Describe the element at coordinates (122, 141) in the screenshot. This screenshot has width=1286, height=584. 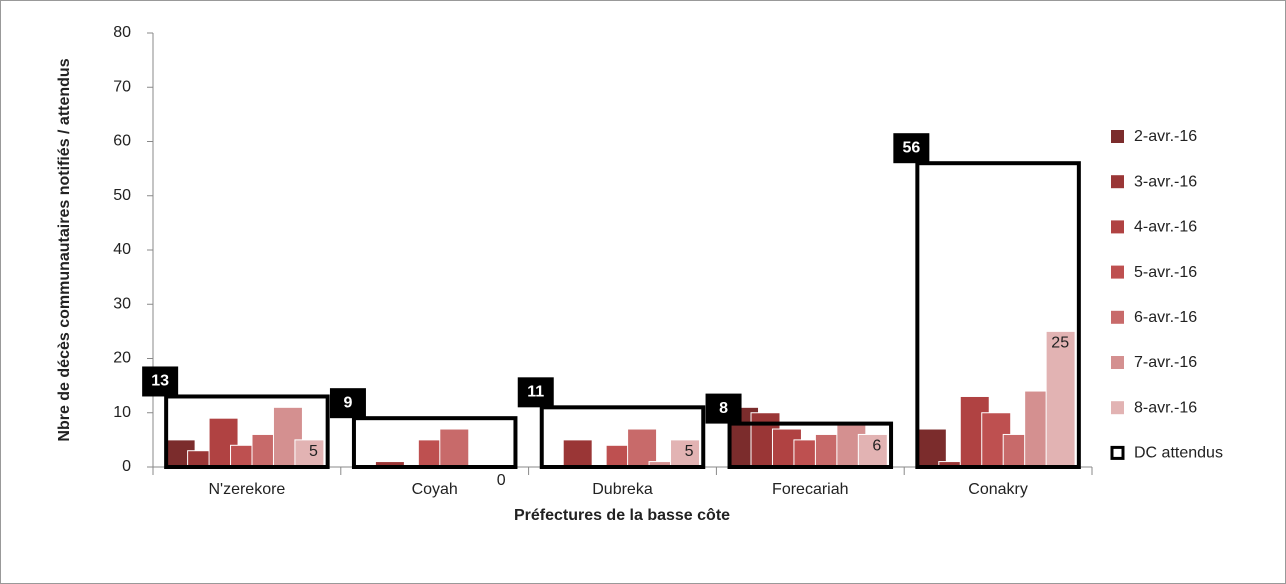
I see `y-tick-label: 60` at that location.